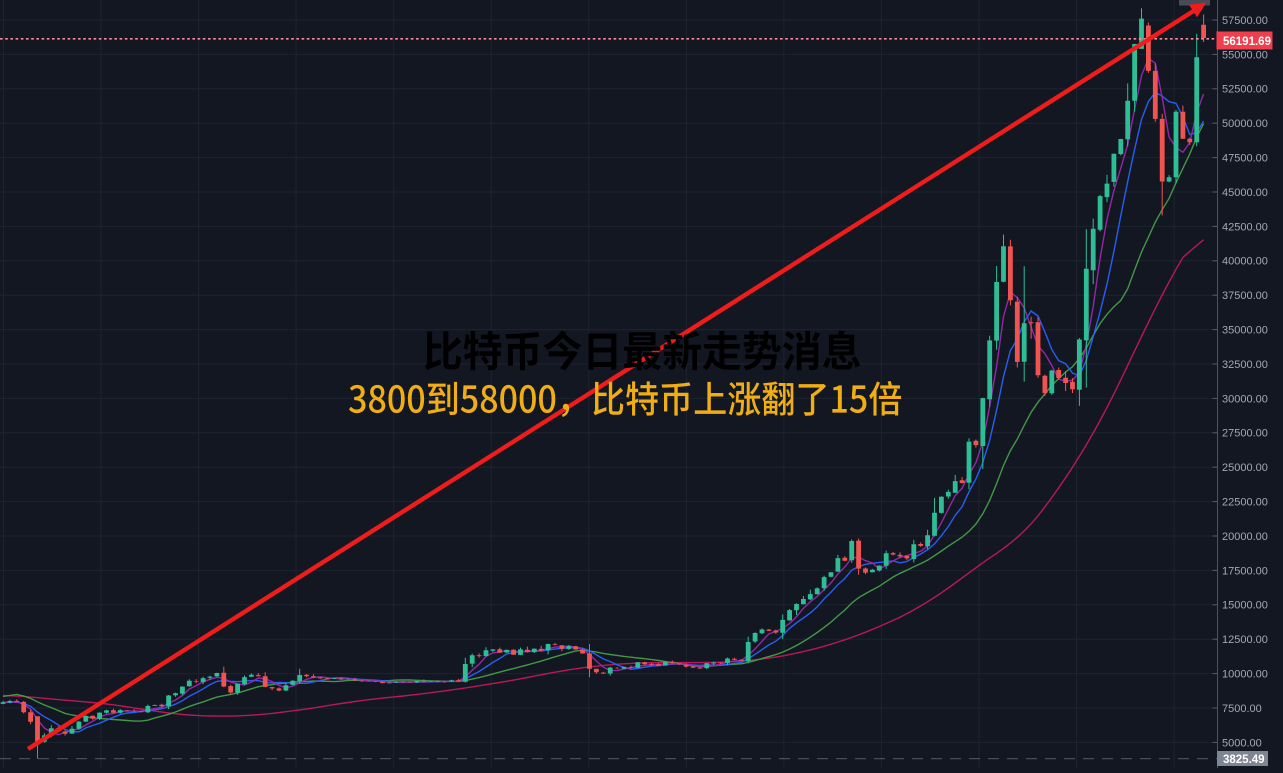  I want to click on svg-text: 7500.00, so click(1242, 709).